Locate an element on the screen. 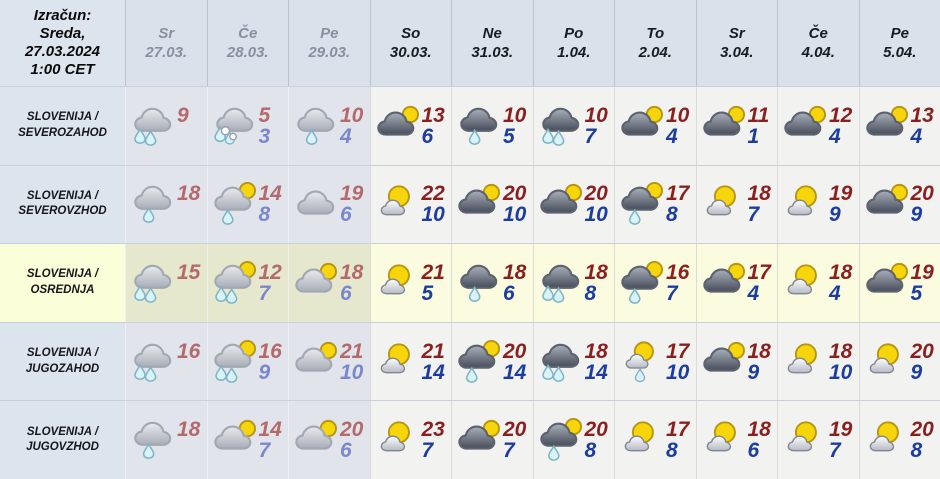 The height and width of the screenshot is (479, 940). temp-max: 12 is located at coordinates (841, 115).